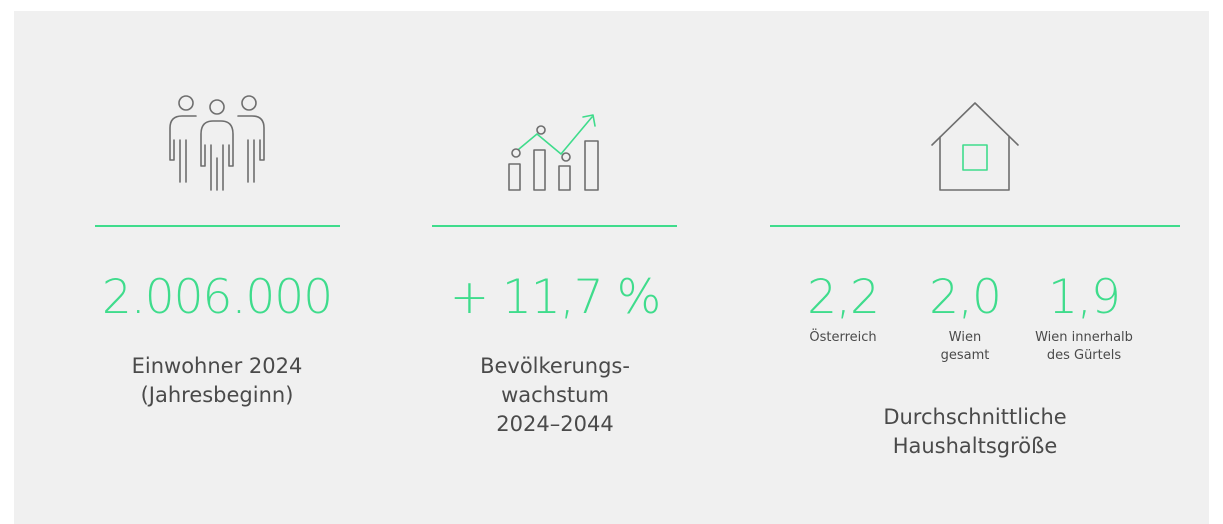 Image resolution: width=1223 pixels, height=524 pixels. What do you see at coordinates (975, 432) in the screenshot?
I see `stat-label: Durchschnittliche Haushaltsgröße` at bounding box center [975, 432].